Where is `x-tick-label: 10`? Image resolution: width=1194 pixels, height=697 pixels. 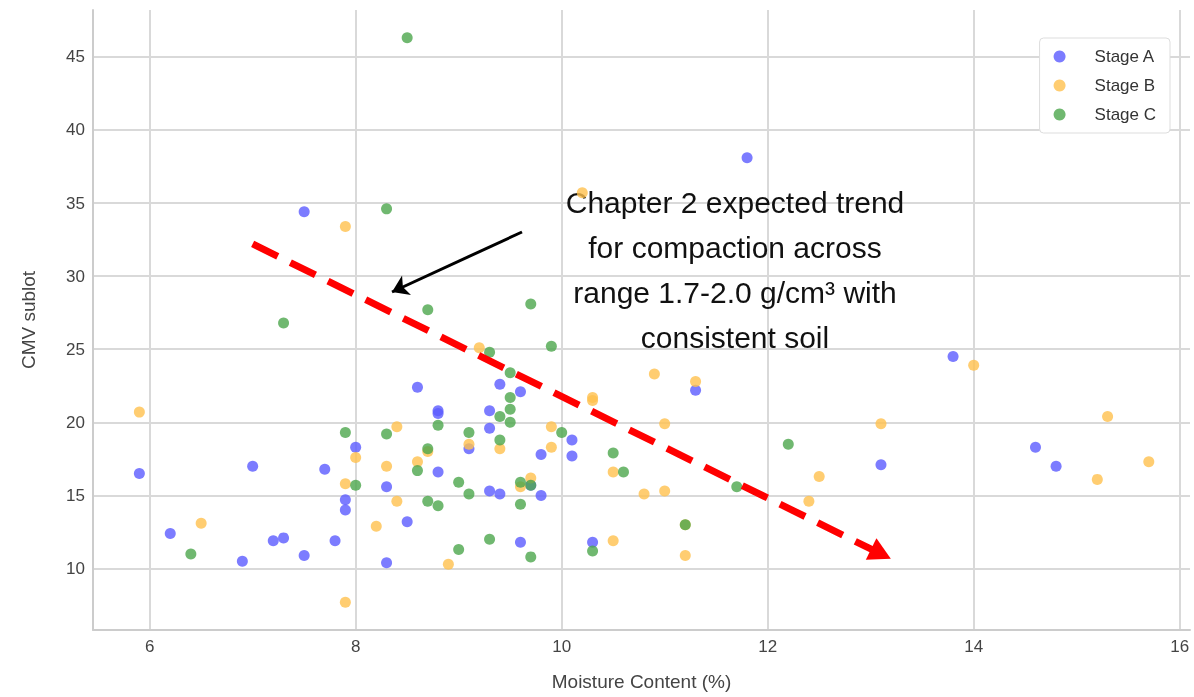
x-tick-label: 10 is located at coordinates (562, 646).